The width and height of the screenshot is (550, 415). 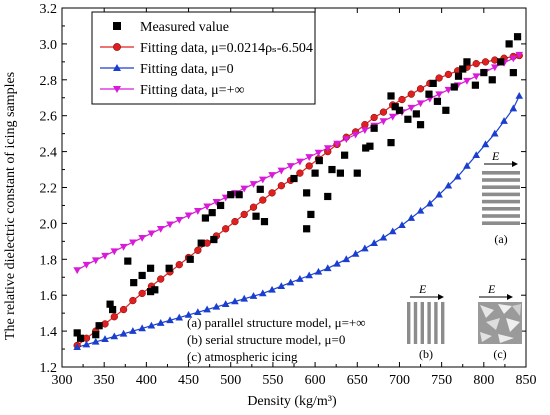 What do you see at coordinates (409, 323) in the screenshot?
I see `inset-b-layer` at bounding box center [409, 323].